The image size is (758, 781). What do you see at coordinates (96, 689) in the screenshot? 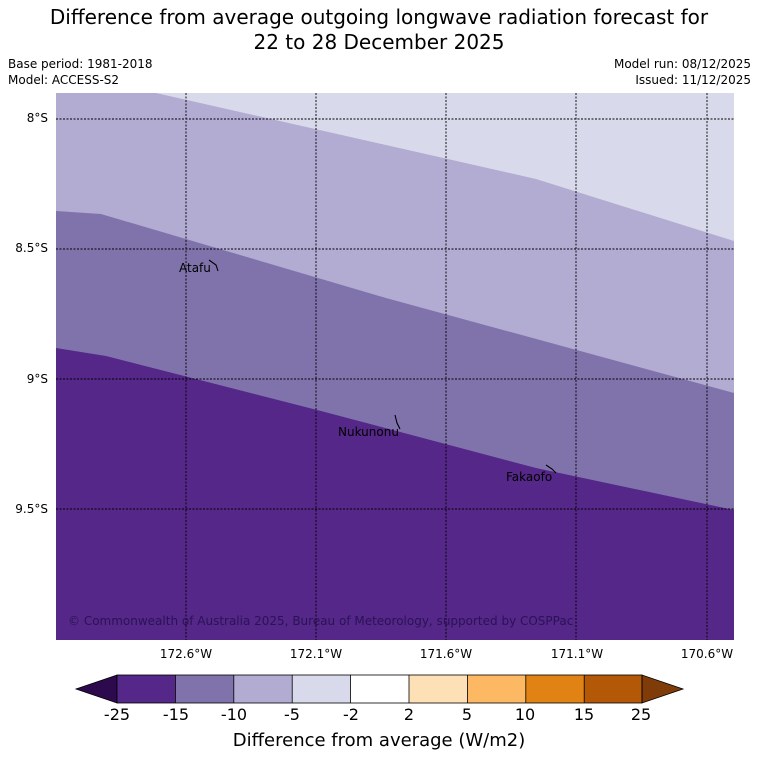
I see `colorbar-extend-low` at bounding box center [96, 689].